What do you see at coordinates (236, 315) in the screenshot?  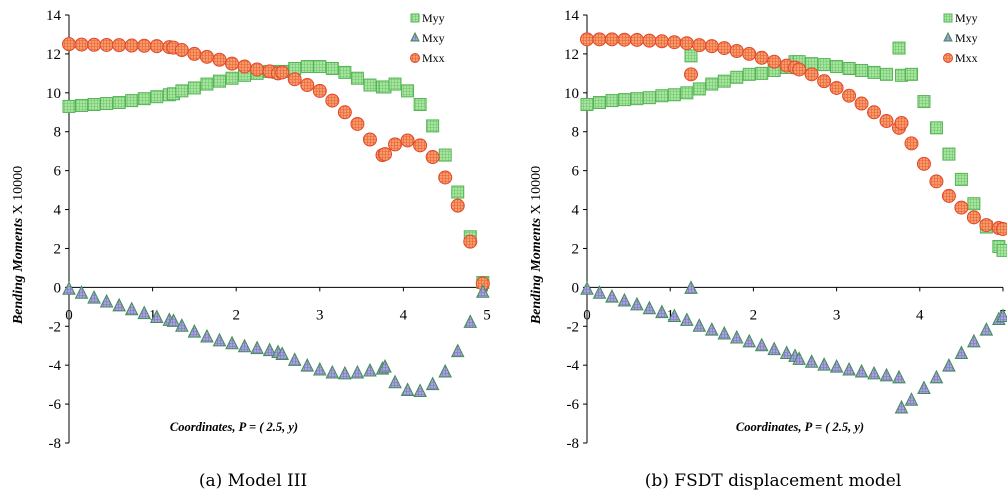 I see `x-tick-label: 2` at bounding box center [236, 315].